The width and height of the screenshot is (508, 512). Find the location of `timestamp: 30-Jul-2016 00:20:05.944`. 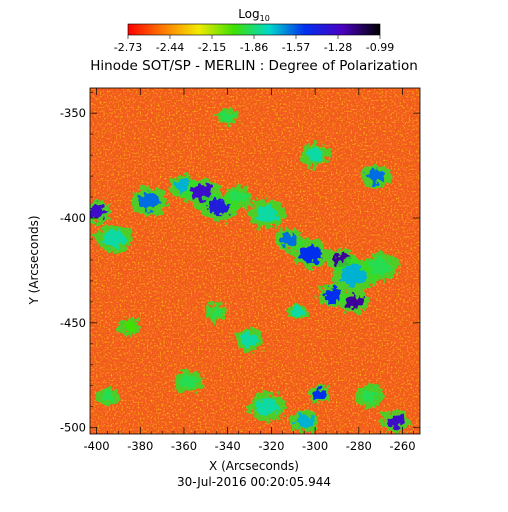

timestamp: 30-Jul-2016 00:20:05.944 is located at coordinates (254, 482).